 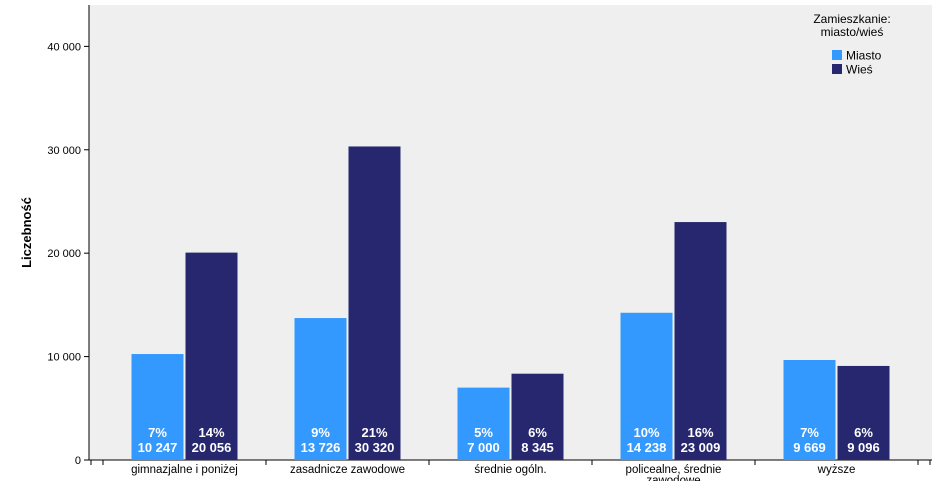 I want to click on y-tick-label: 10 000, so click(x=64, y=358).